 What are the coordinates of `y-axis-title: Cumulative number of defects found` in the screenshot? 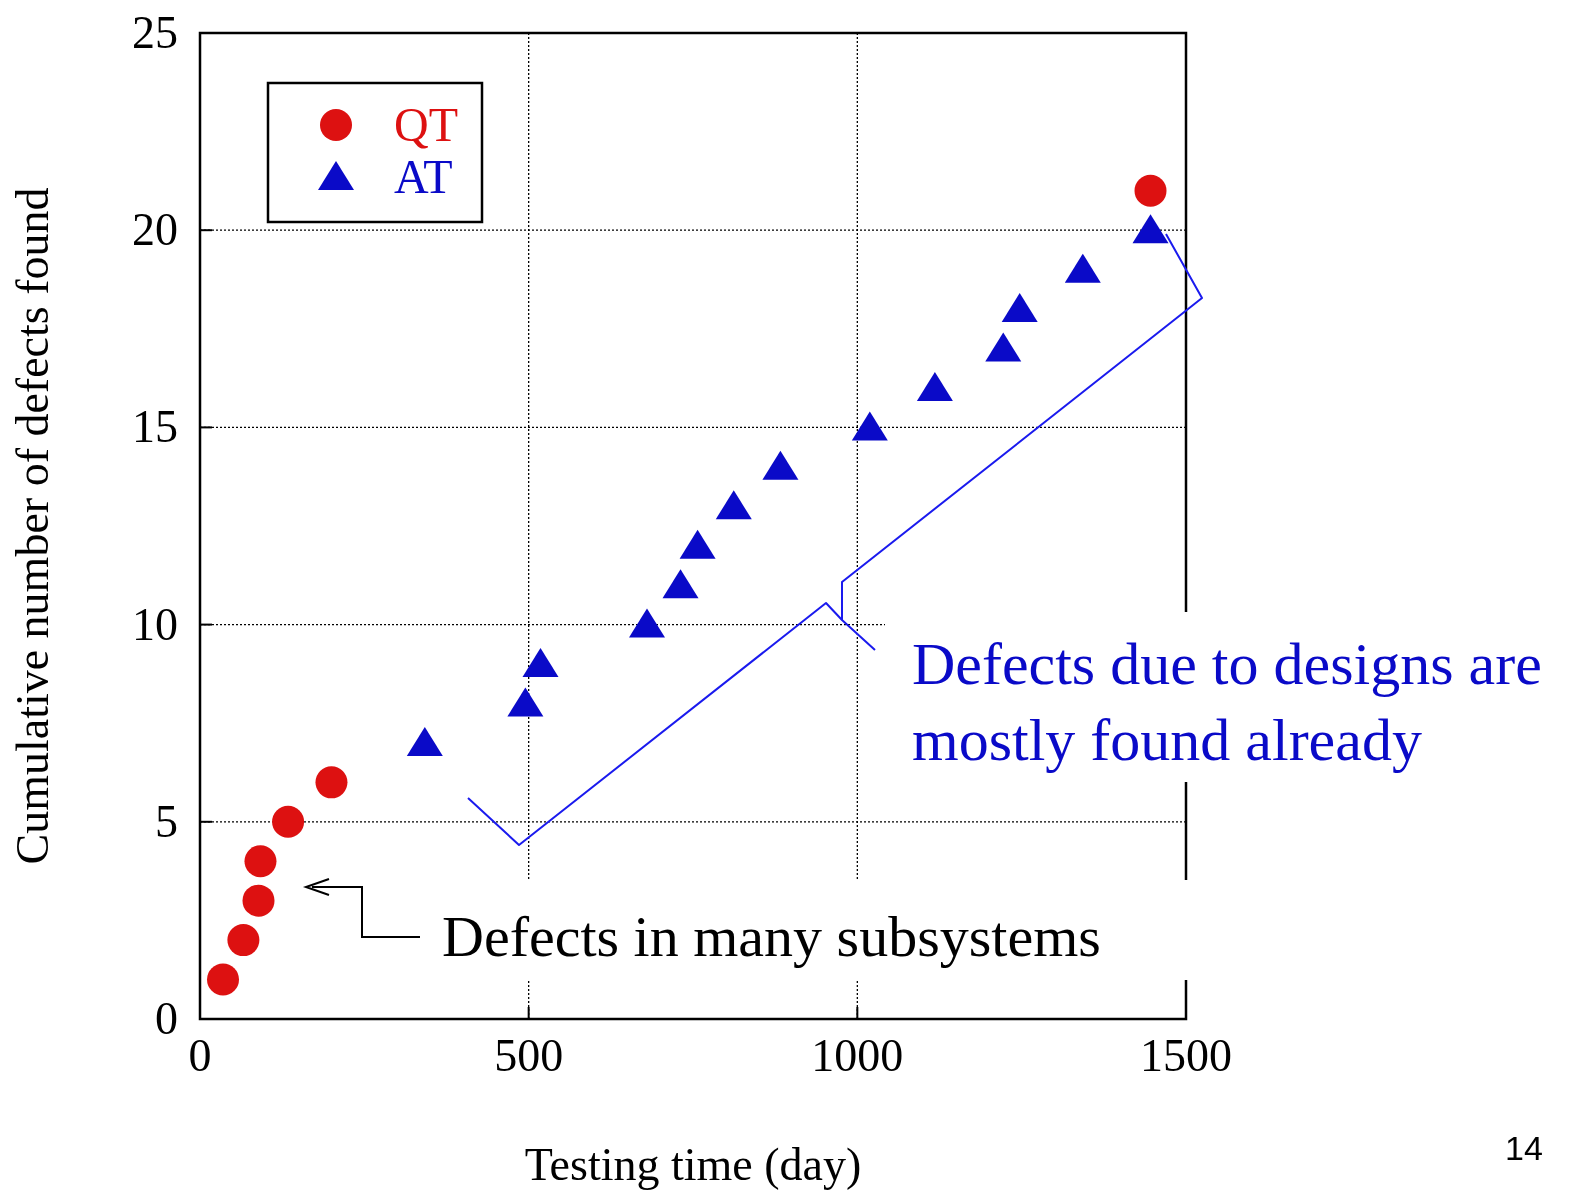 It's located at (32, 526).